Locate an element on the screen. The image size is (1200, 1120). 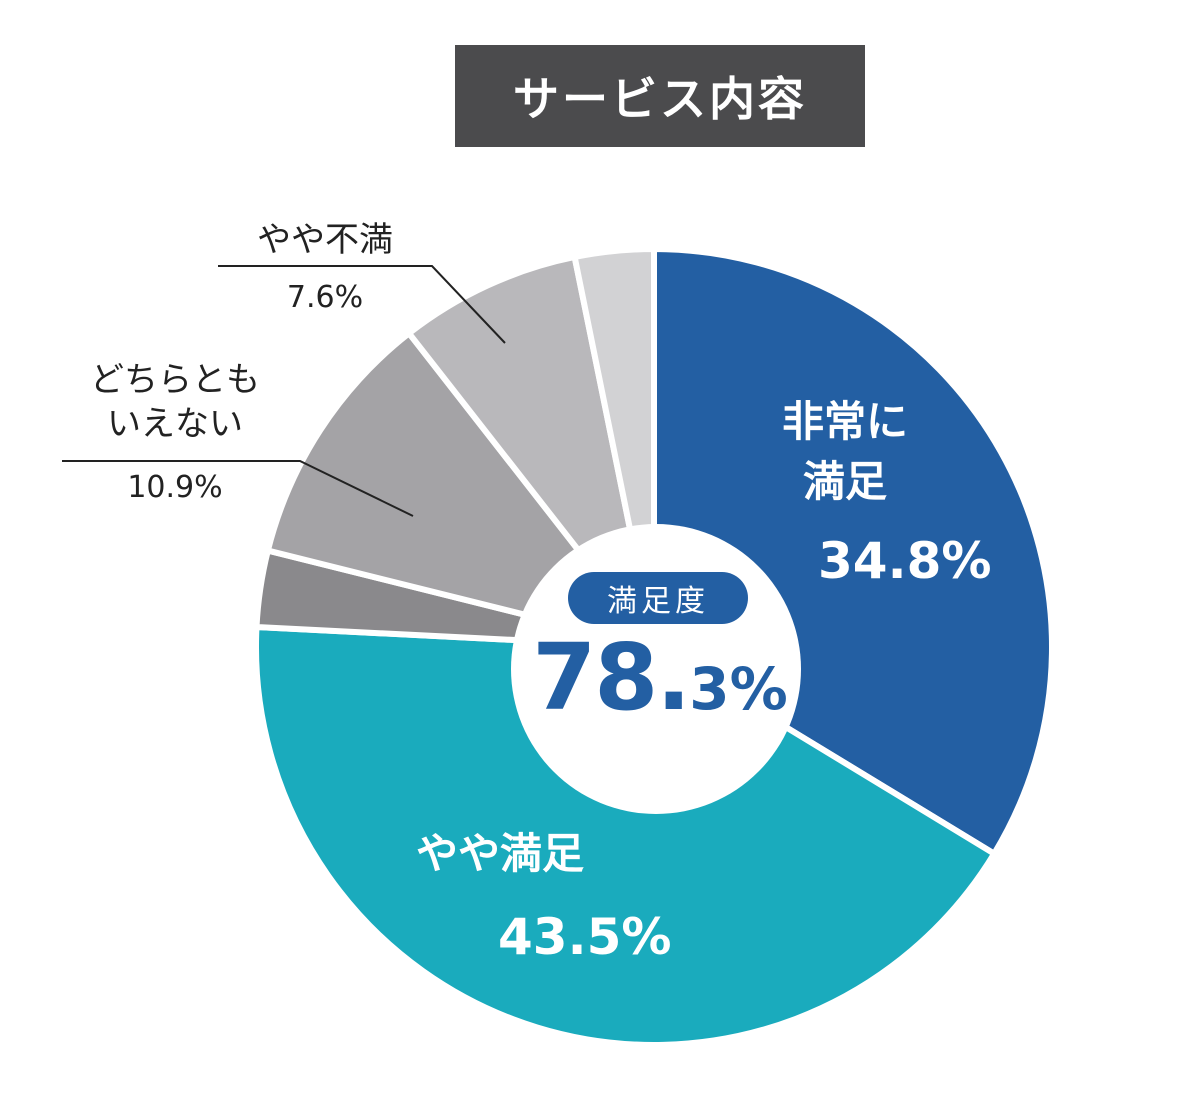
label-dochiramo: どちらとも いえない 10.9% is located at coordinates (175, 431).